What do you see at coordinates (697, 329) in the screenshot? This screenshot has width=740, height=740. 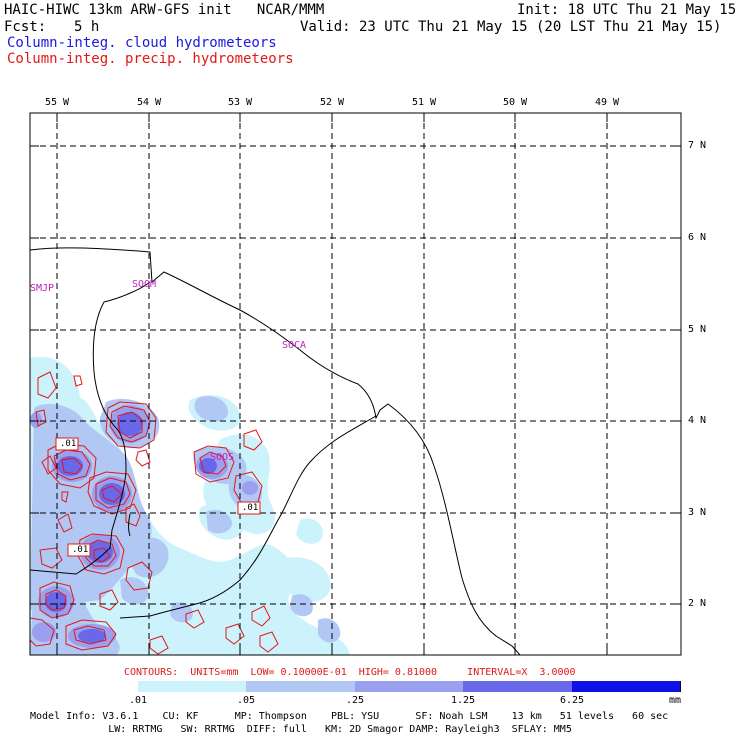 I see `lat-label-5n: 5 N` at bounding box center [697, 329].